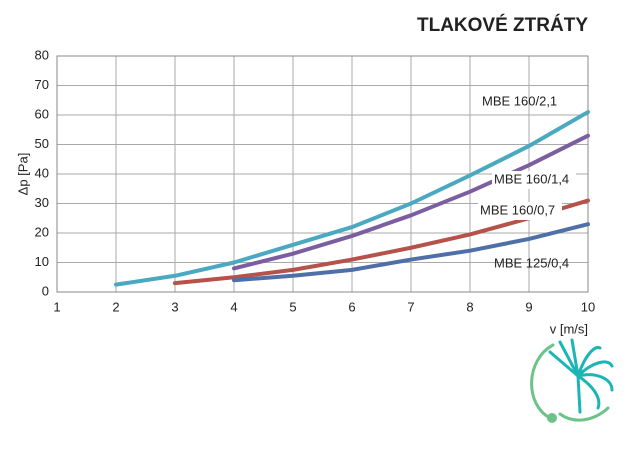  Describe the element at coordinates (572, 380) in the screenshot. I see `logo` at that location.